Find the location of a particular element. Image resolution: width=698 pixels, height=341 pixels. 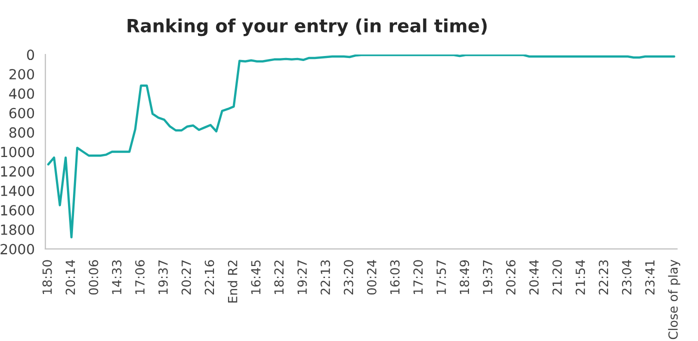

x-tick-label: 00:06 is located at coordinates (93, 277).